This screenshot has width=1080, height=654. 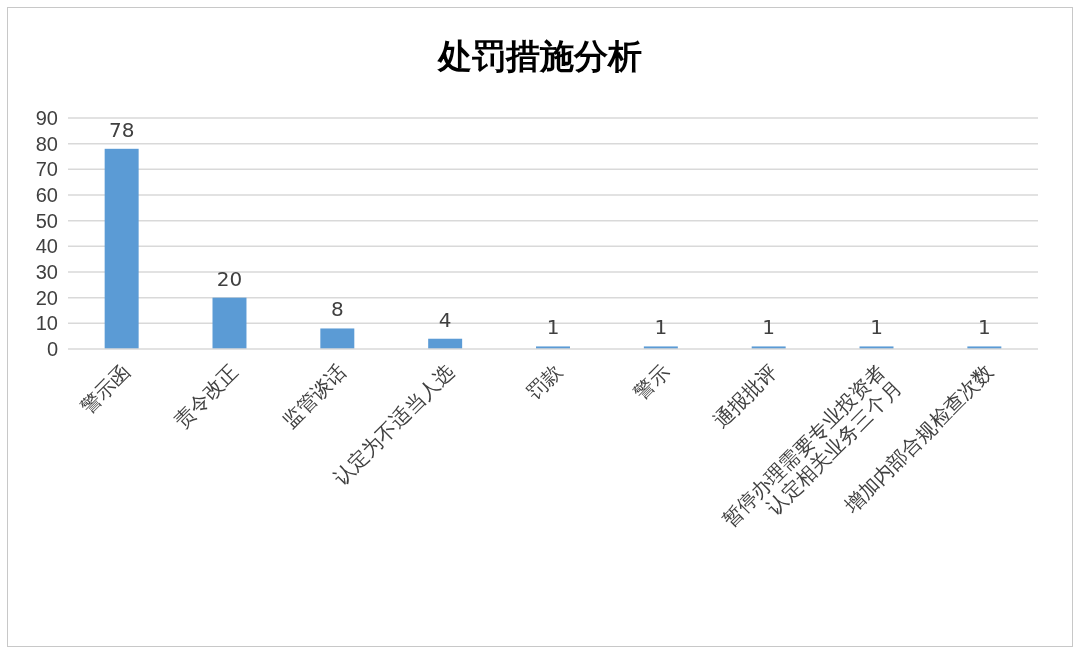 I want to click on x-tick-label: 罚款, so click(x=544, y=382).